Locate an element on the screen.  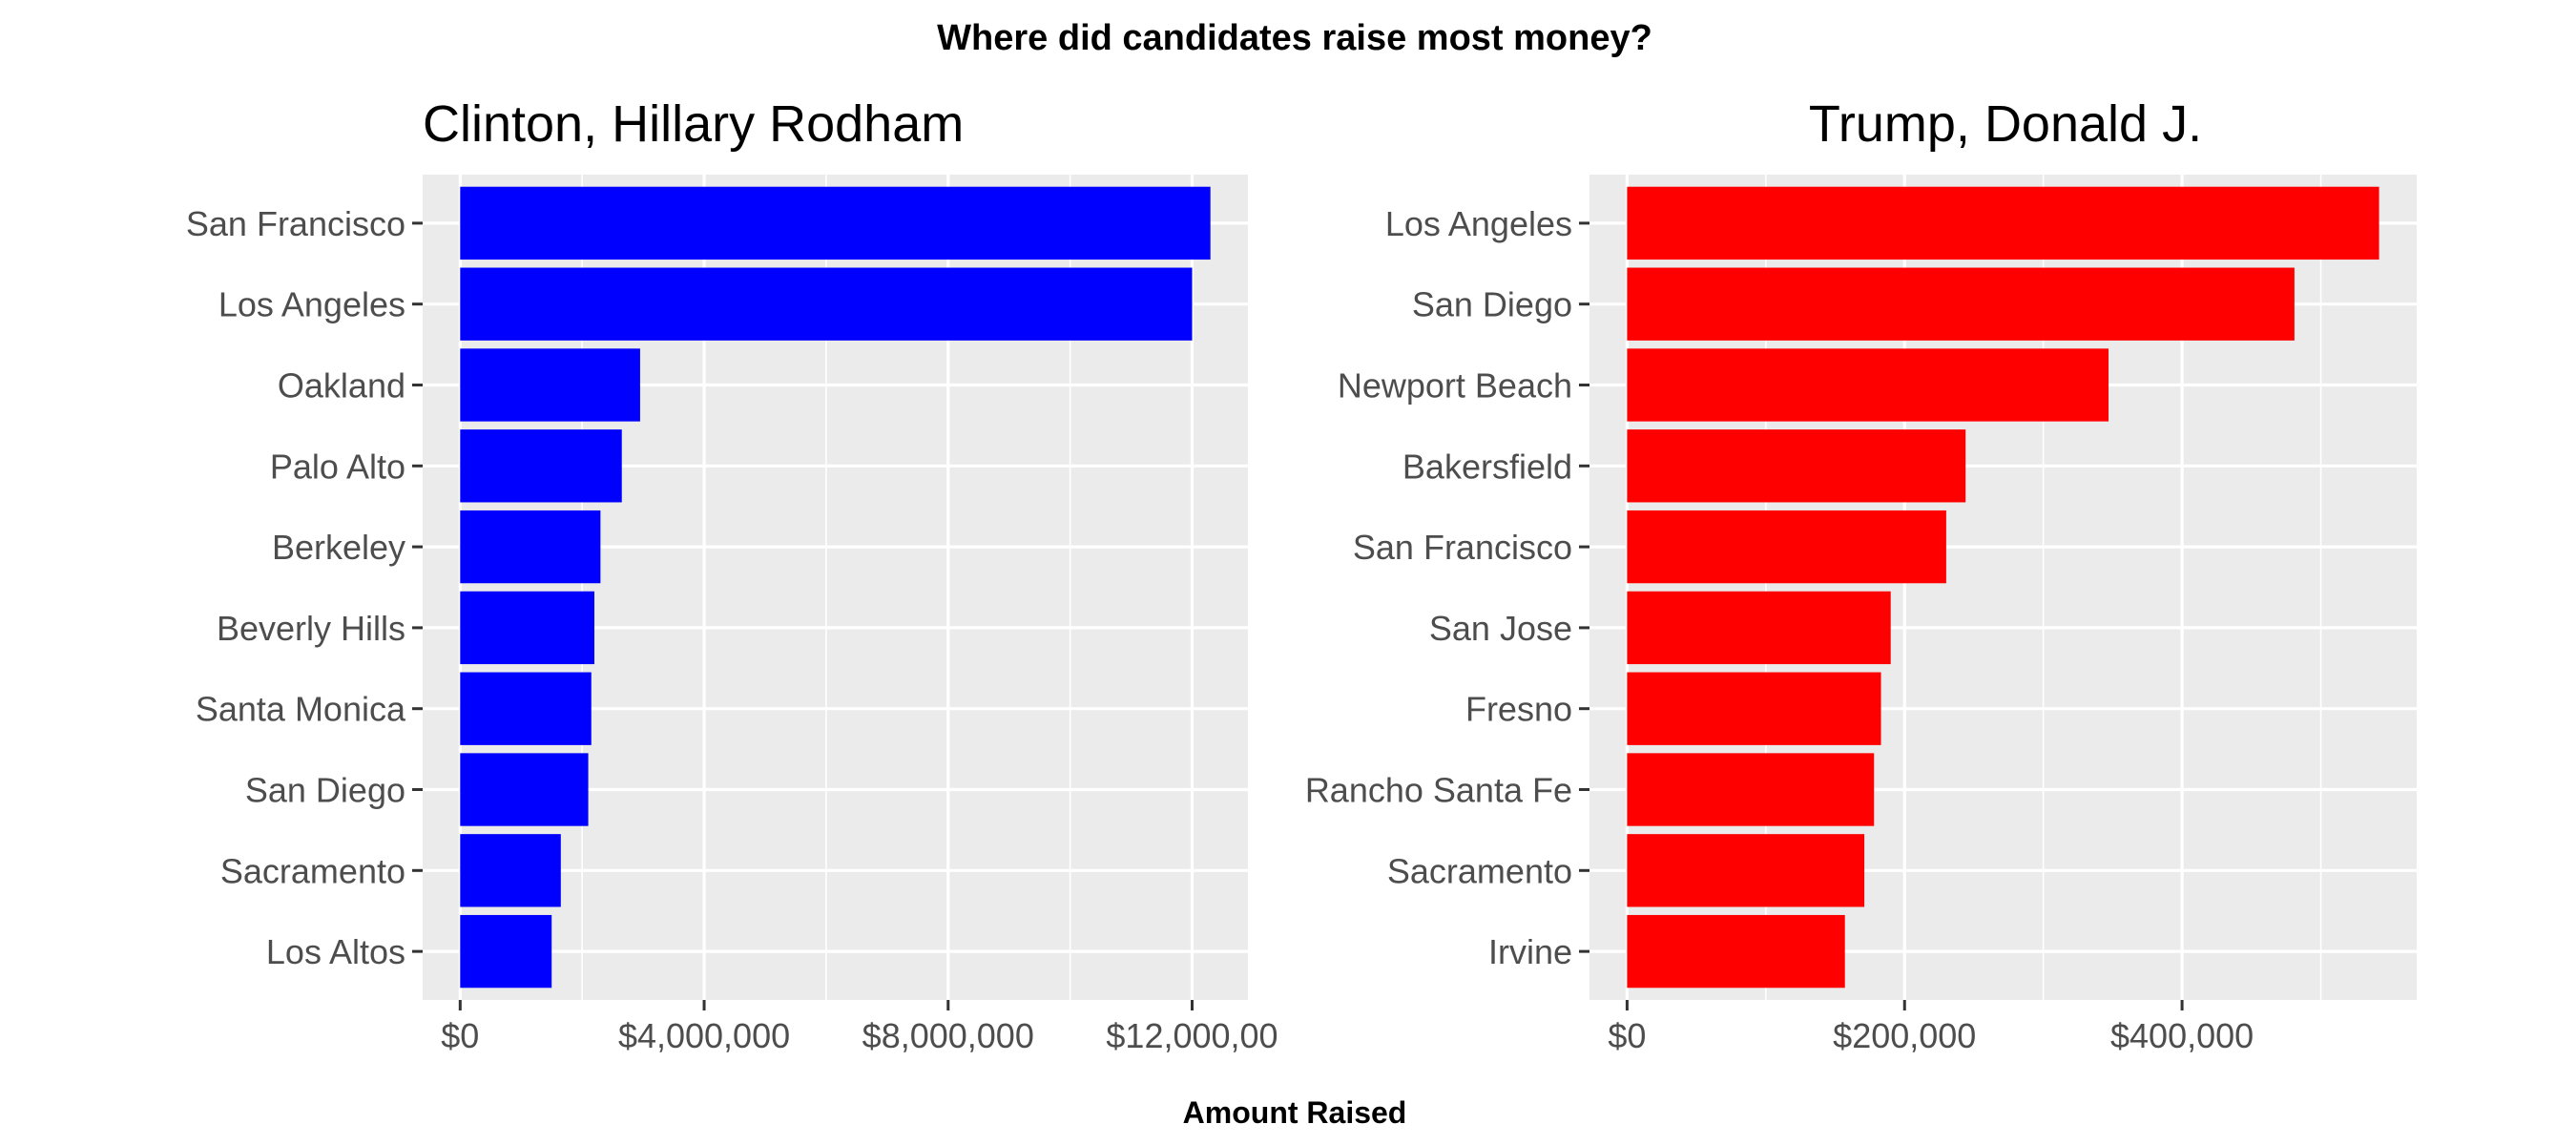
x-tick-label: $12,000,00 is located at coordinates (1192, 1035).